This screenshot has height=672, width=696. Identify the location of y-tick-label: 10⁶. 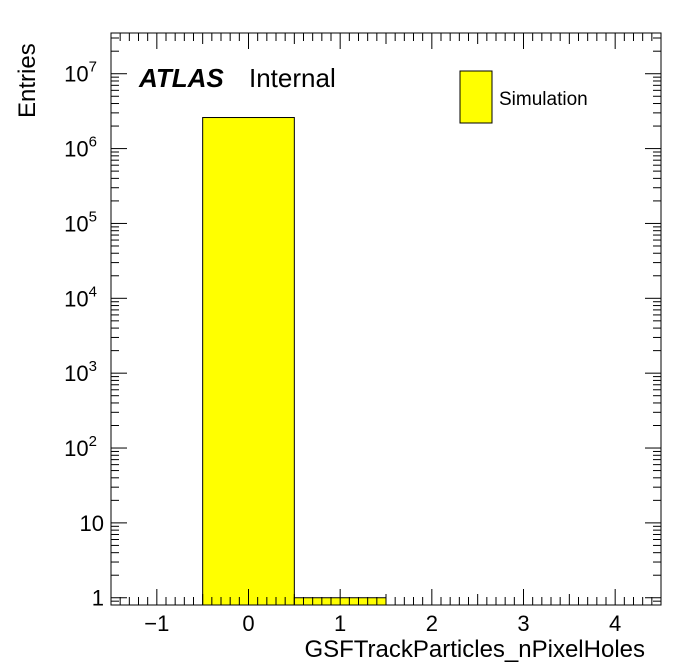
(80, 148).